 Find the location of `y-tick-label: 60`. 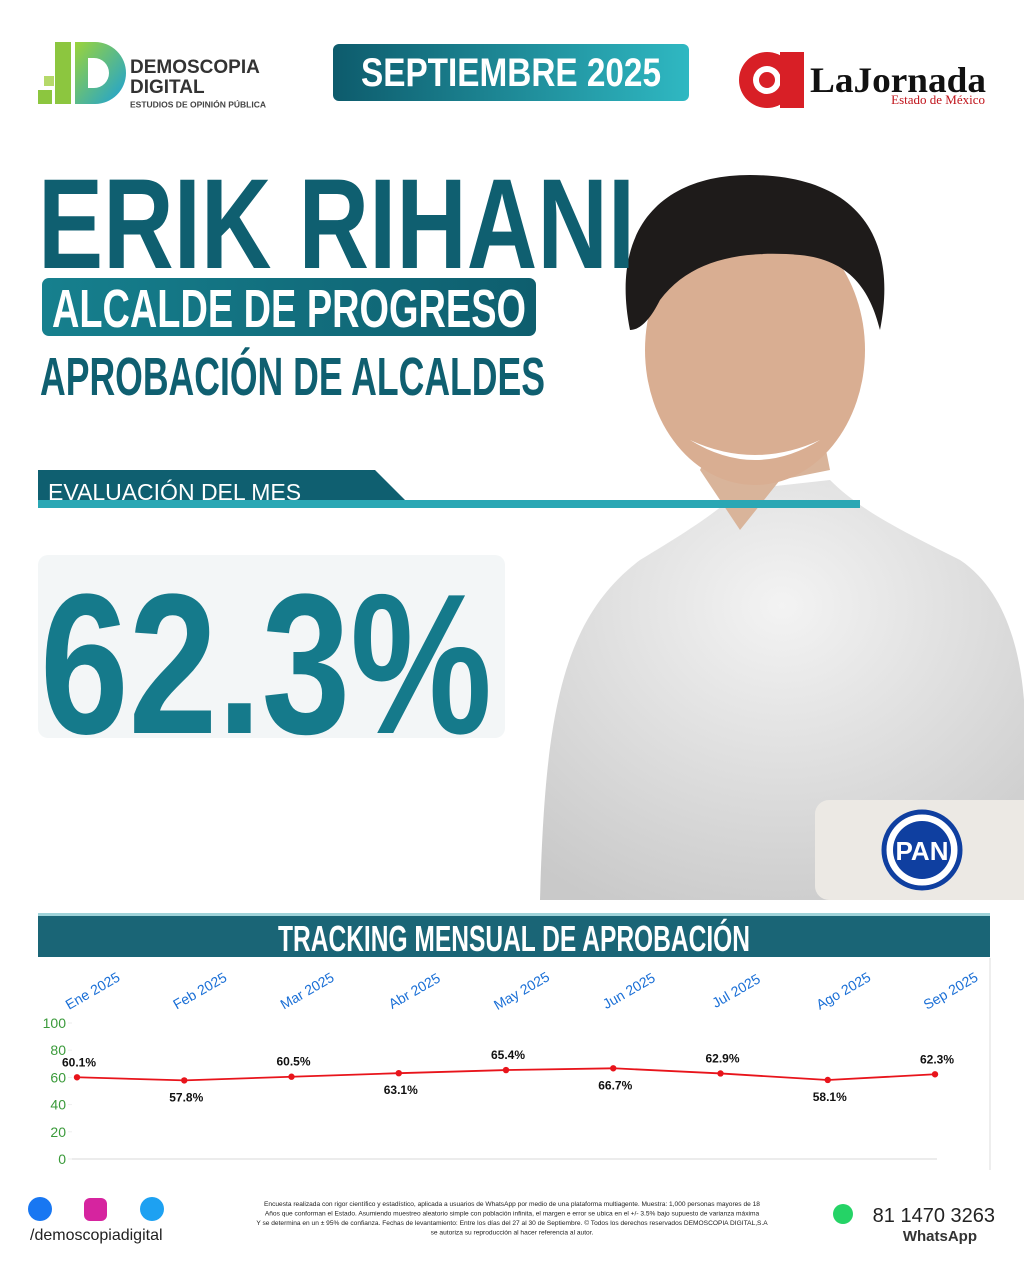

y-tick-label: 60 is located at coordinates (58, 1077).